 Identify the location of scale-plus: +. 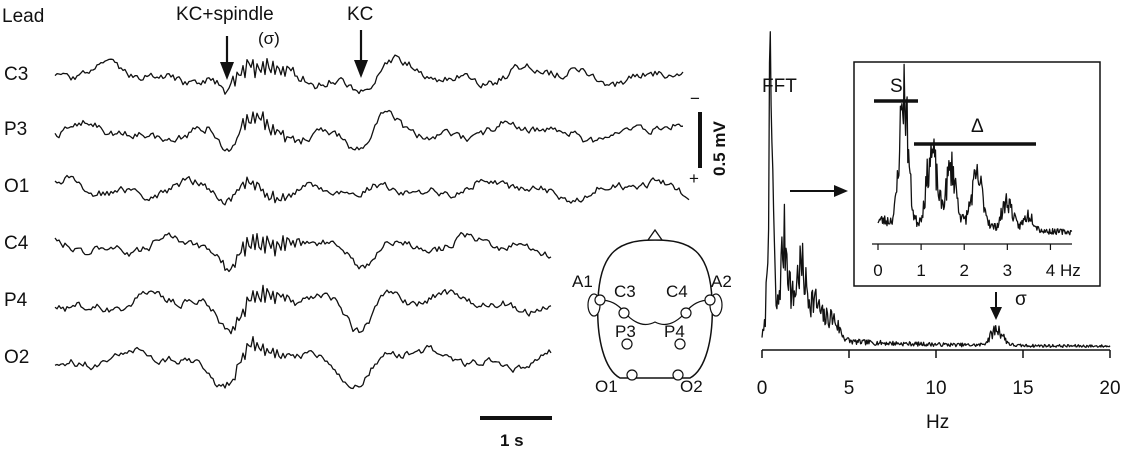
(694, 178).